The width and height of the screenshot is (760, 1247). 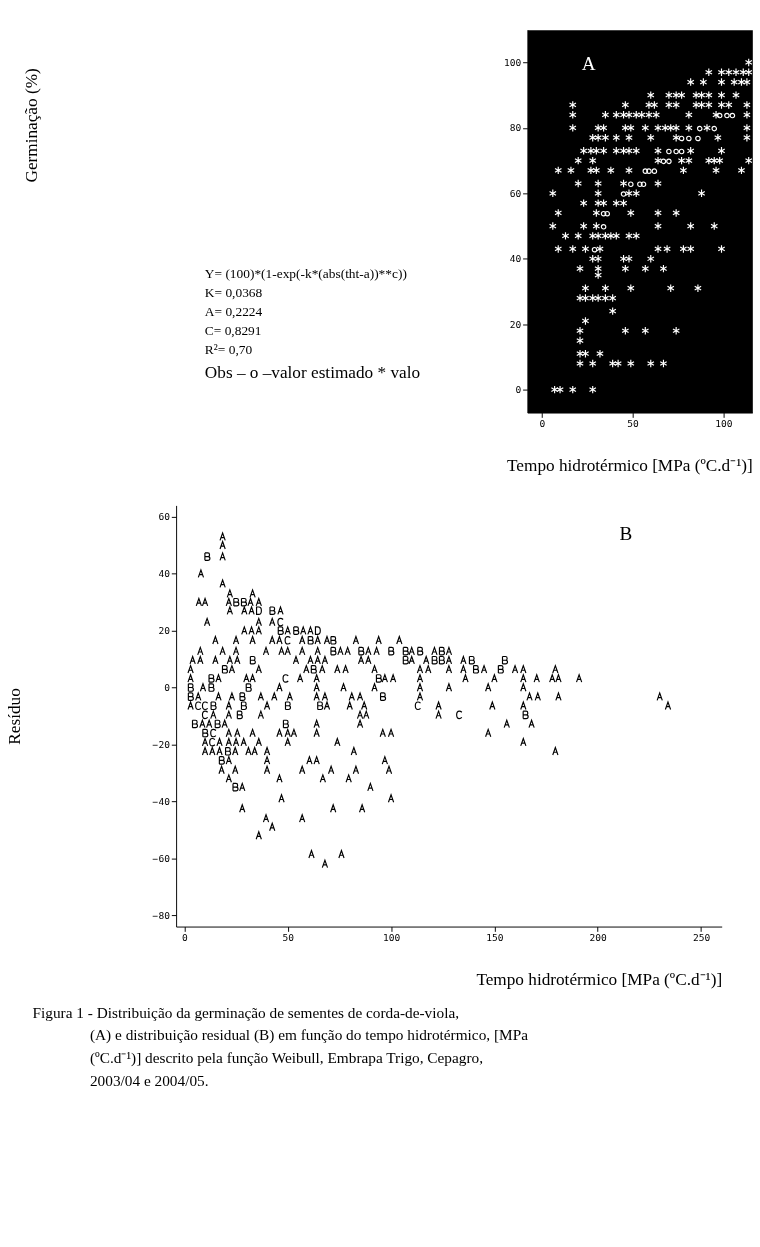 I want to click on x-tick-label: 150, so click(x=495, y=938).